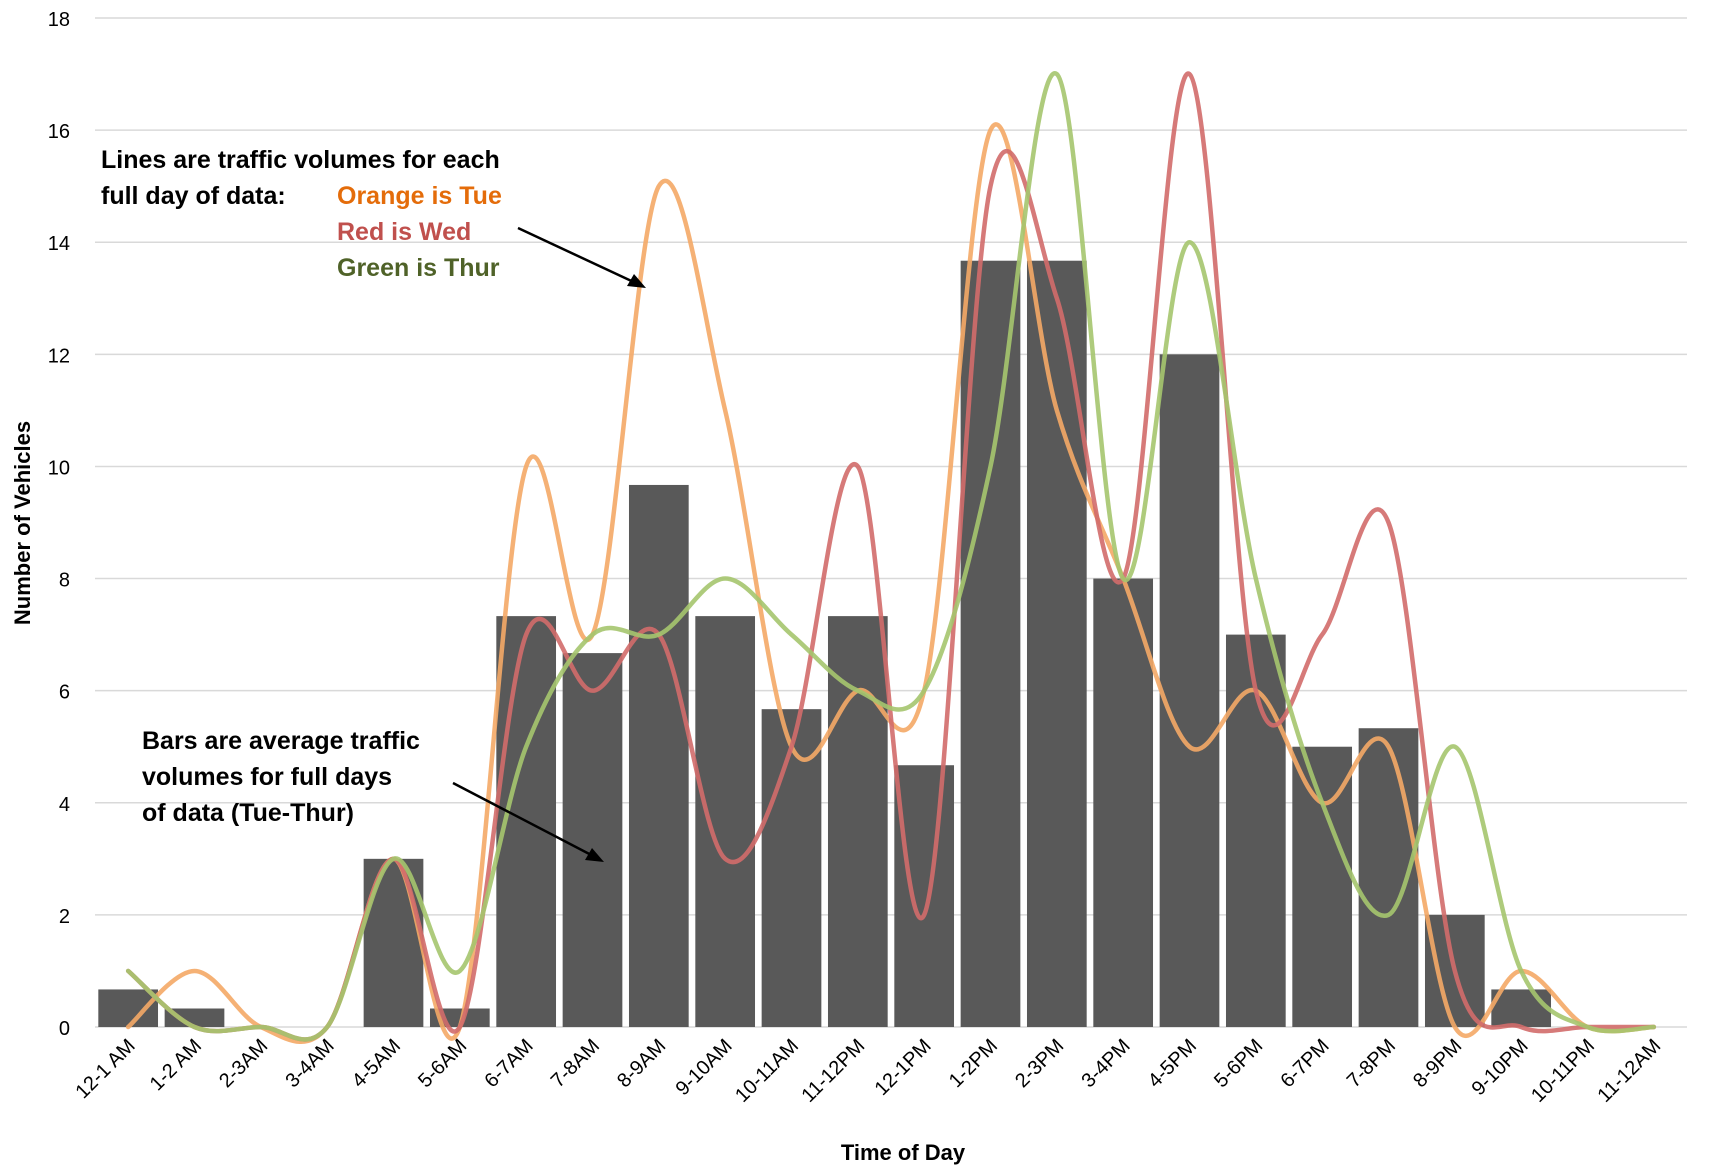 This screenshot has height=1169, width=1709. Describe the element at coordinates (176, 1065) in the screenshot. I see `x-tick-label: 1-2 AM` at that location.